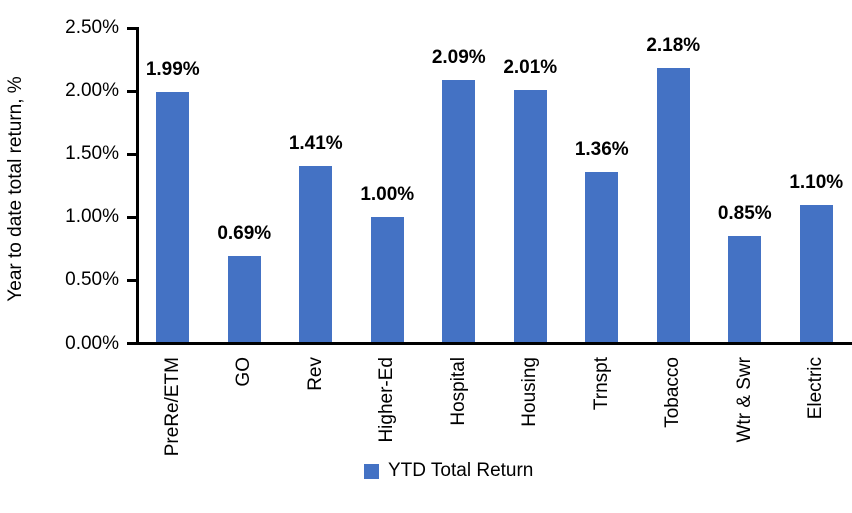 Image resolution: width=852 pixels, height=513 pixels. What do you see at coordinates (744, 400) in the screenshot?
I see `x-axis-category-label: Wtr & Swr` at bounding box center [744, 400].